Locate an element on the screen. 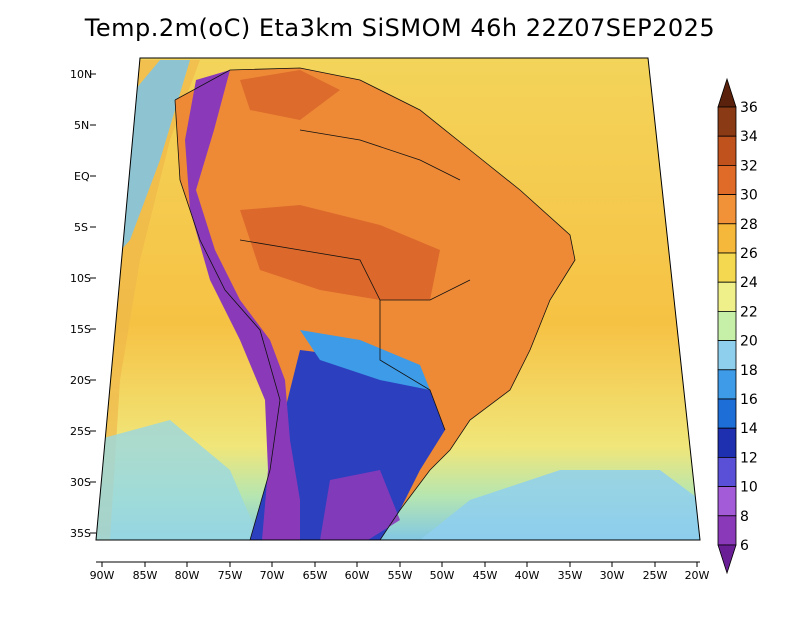 The height and width of the screenshot is (618, 800). north-hot-zone is located at coordinates (290, 95).